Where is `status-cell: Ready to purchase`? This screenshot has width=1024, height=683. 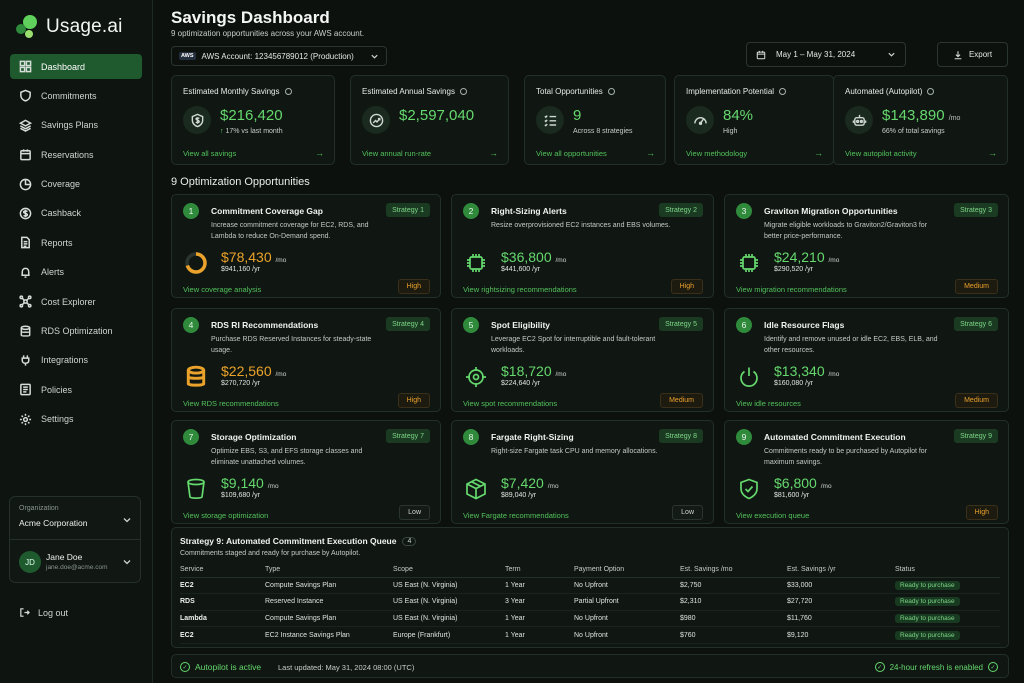 status-cell: Ready to purchase is located at coordinates (947, 619).